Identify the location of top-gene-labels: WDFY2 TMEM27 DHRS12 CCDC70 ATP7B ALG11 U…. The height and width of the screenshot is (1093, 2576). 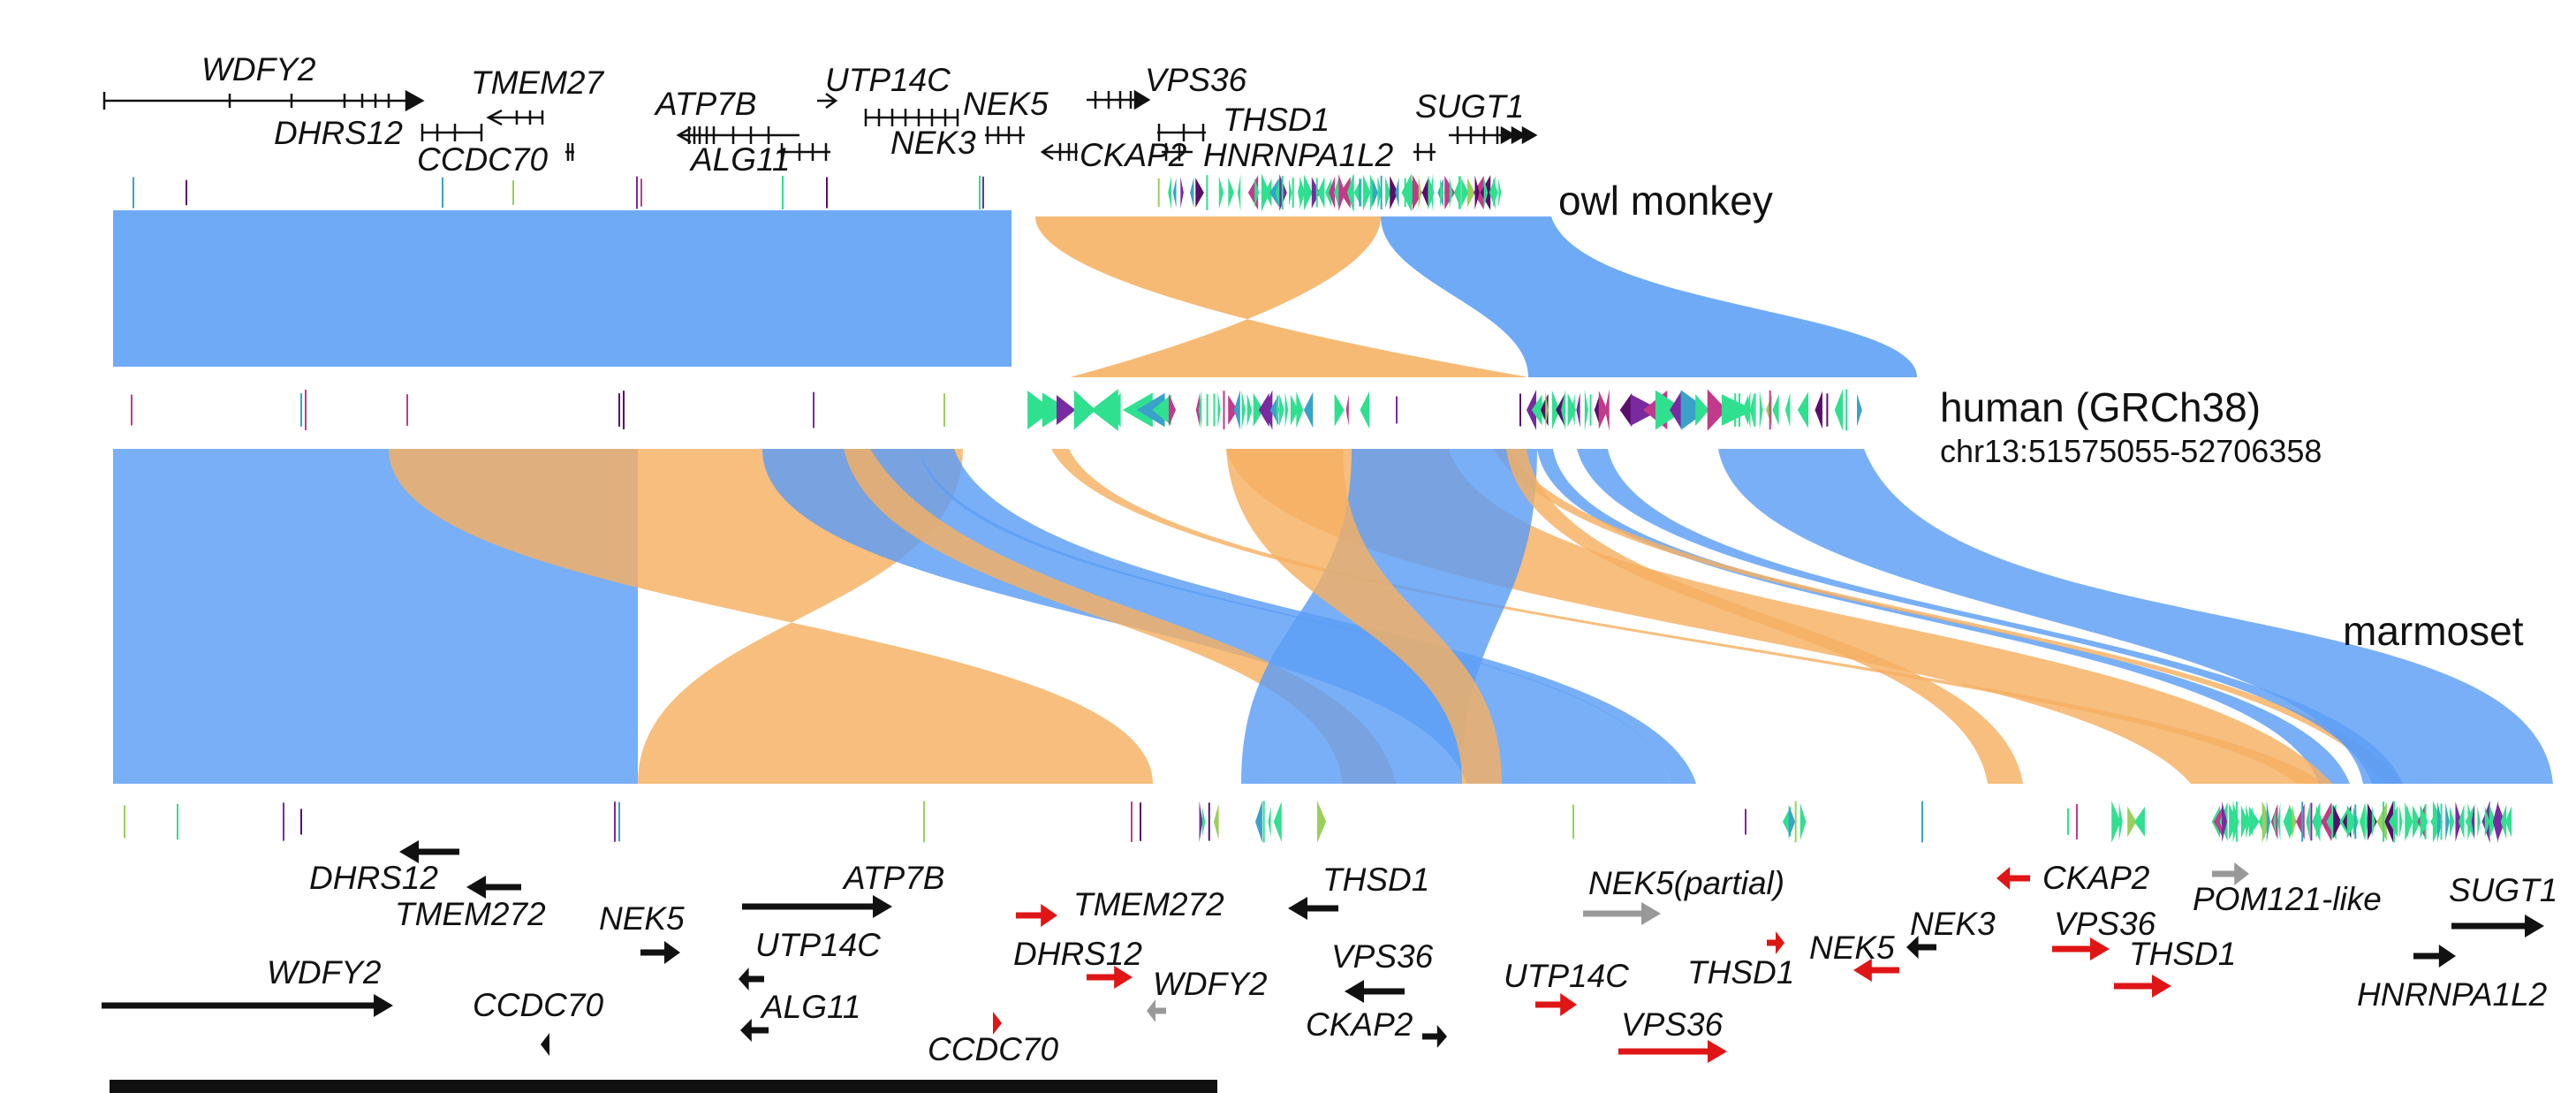
(863, 114).